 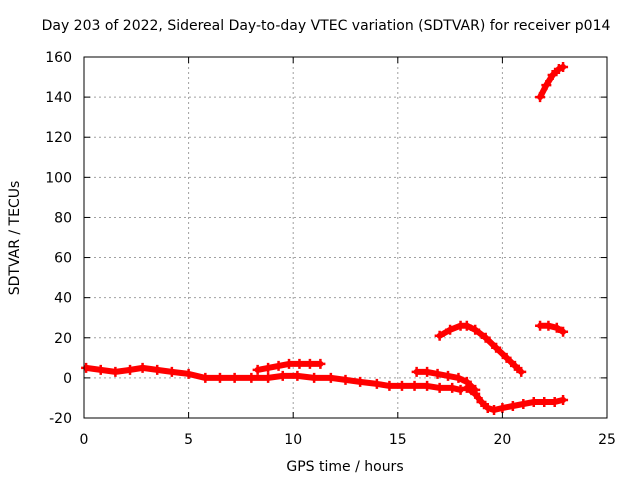 What do you see at coordinates (188, 440) in the screenshot?
I see `x-tick-label: 5` at bounding box center [188, 440].